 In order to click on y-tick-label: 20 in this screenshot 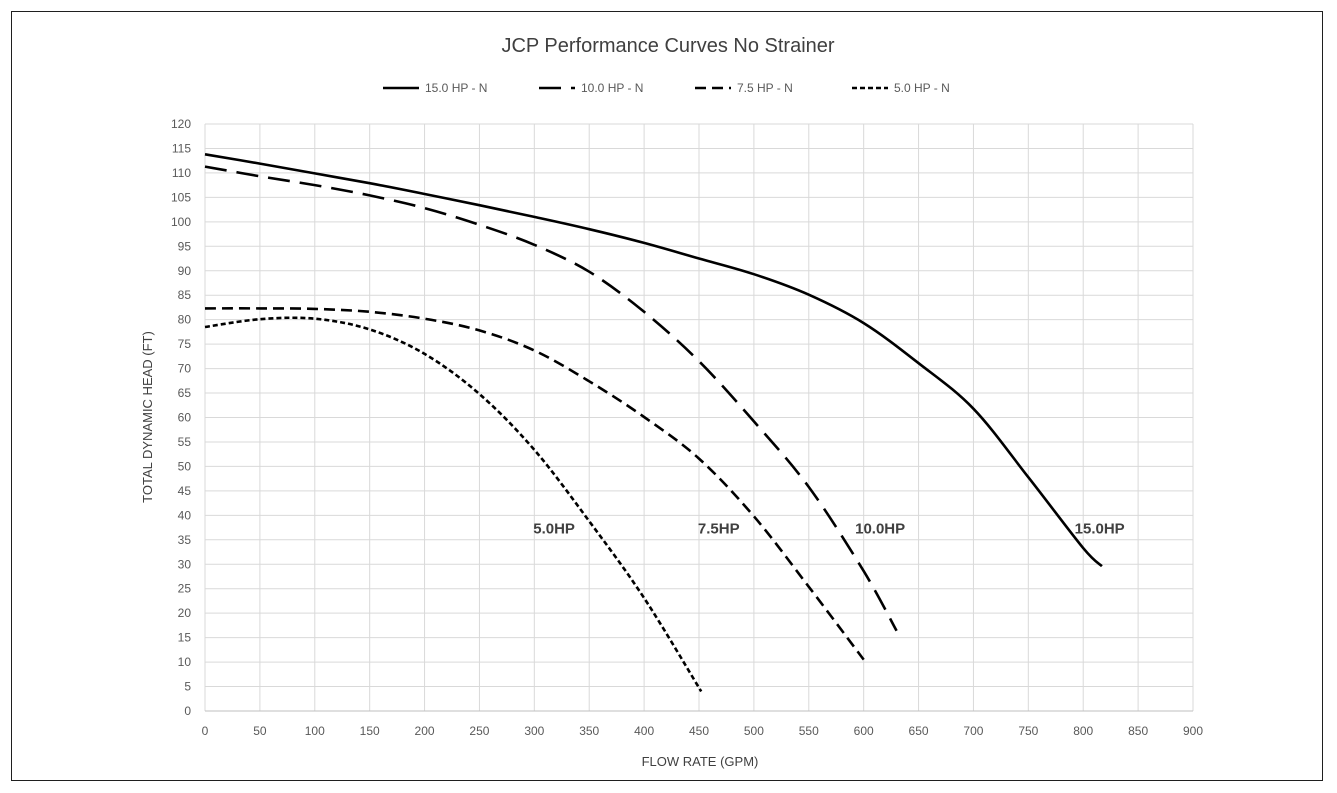, I will do `click(185, 613)`.